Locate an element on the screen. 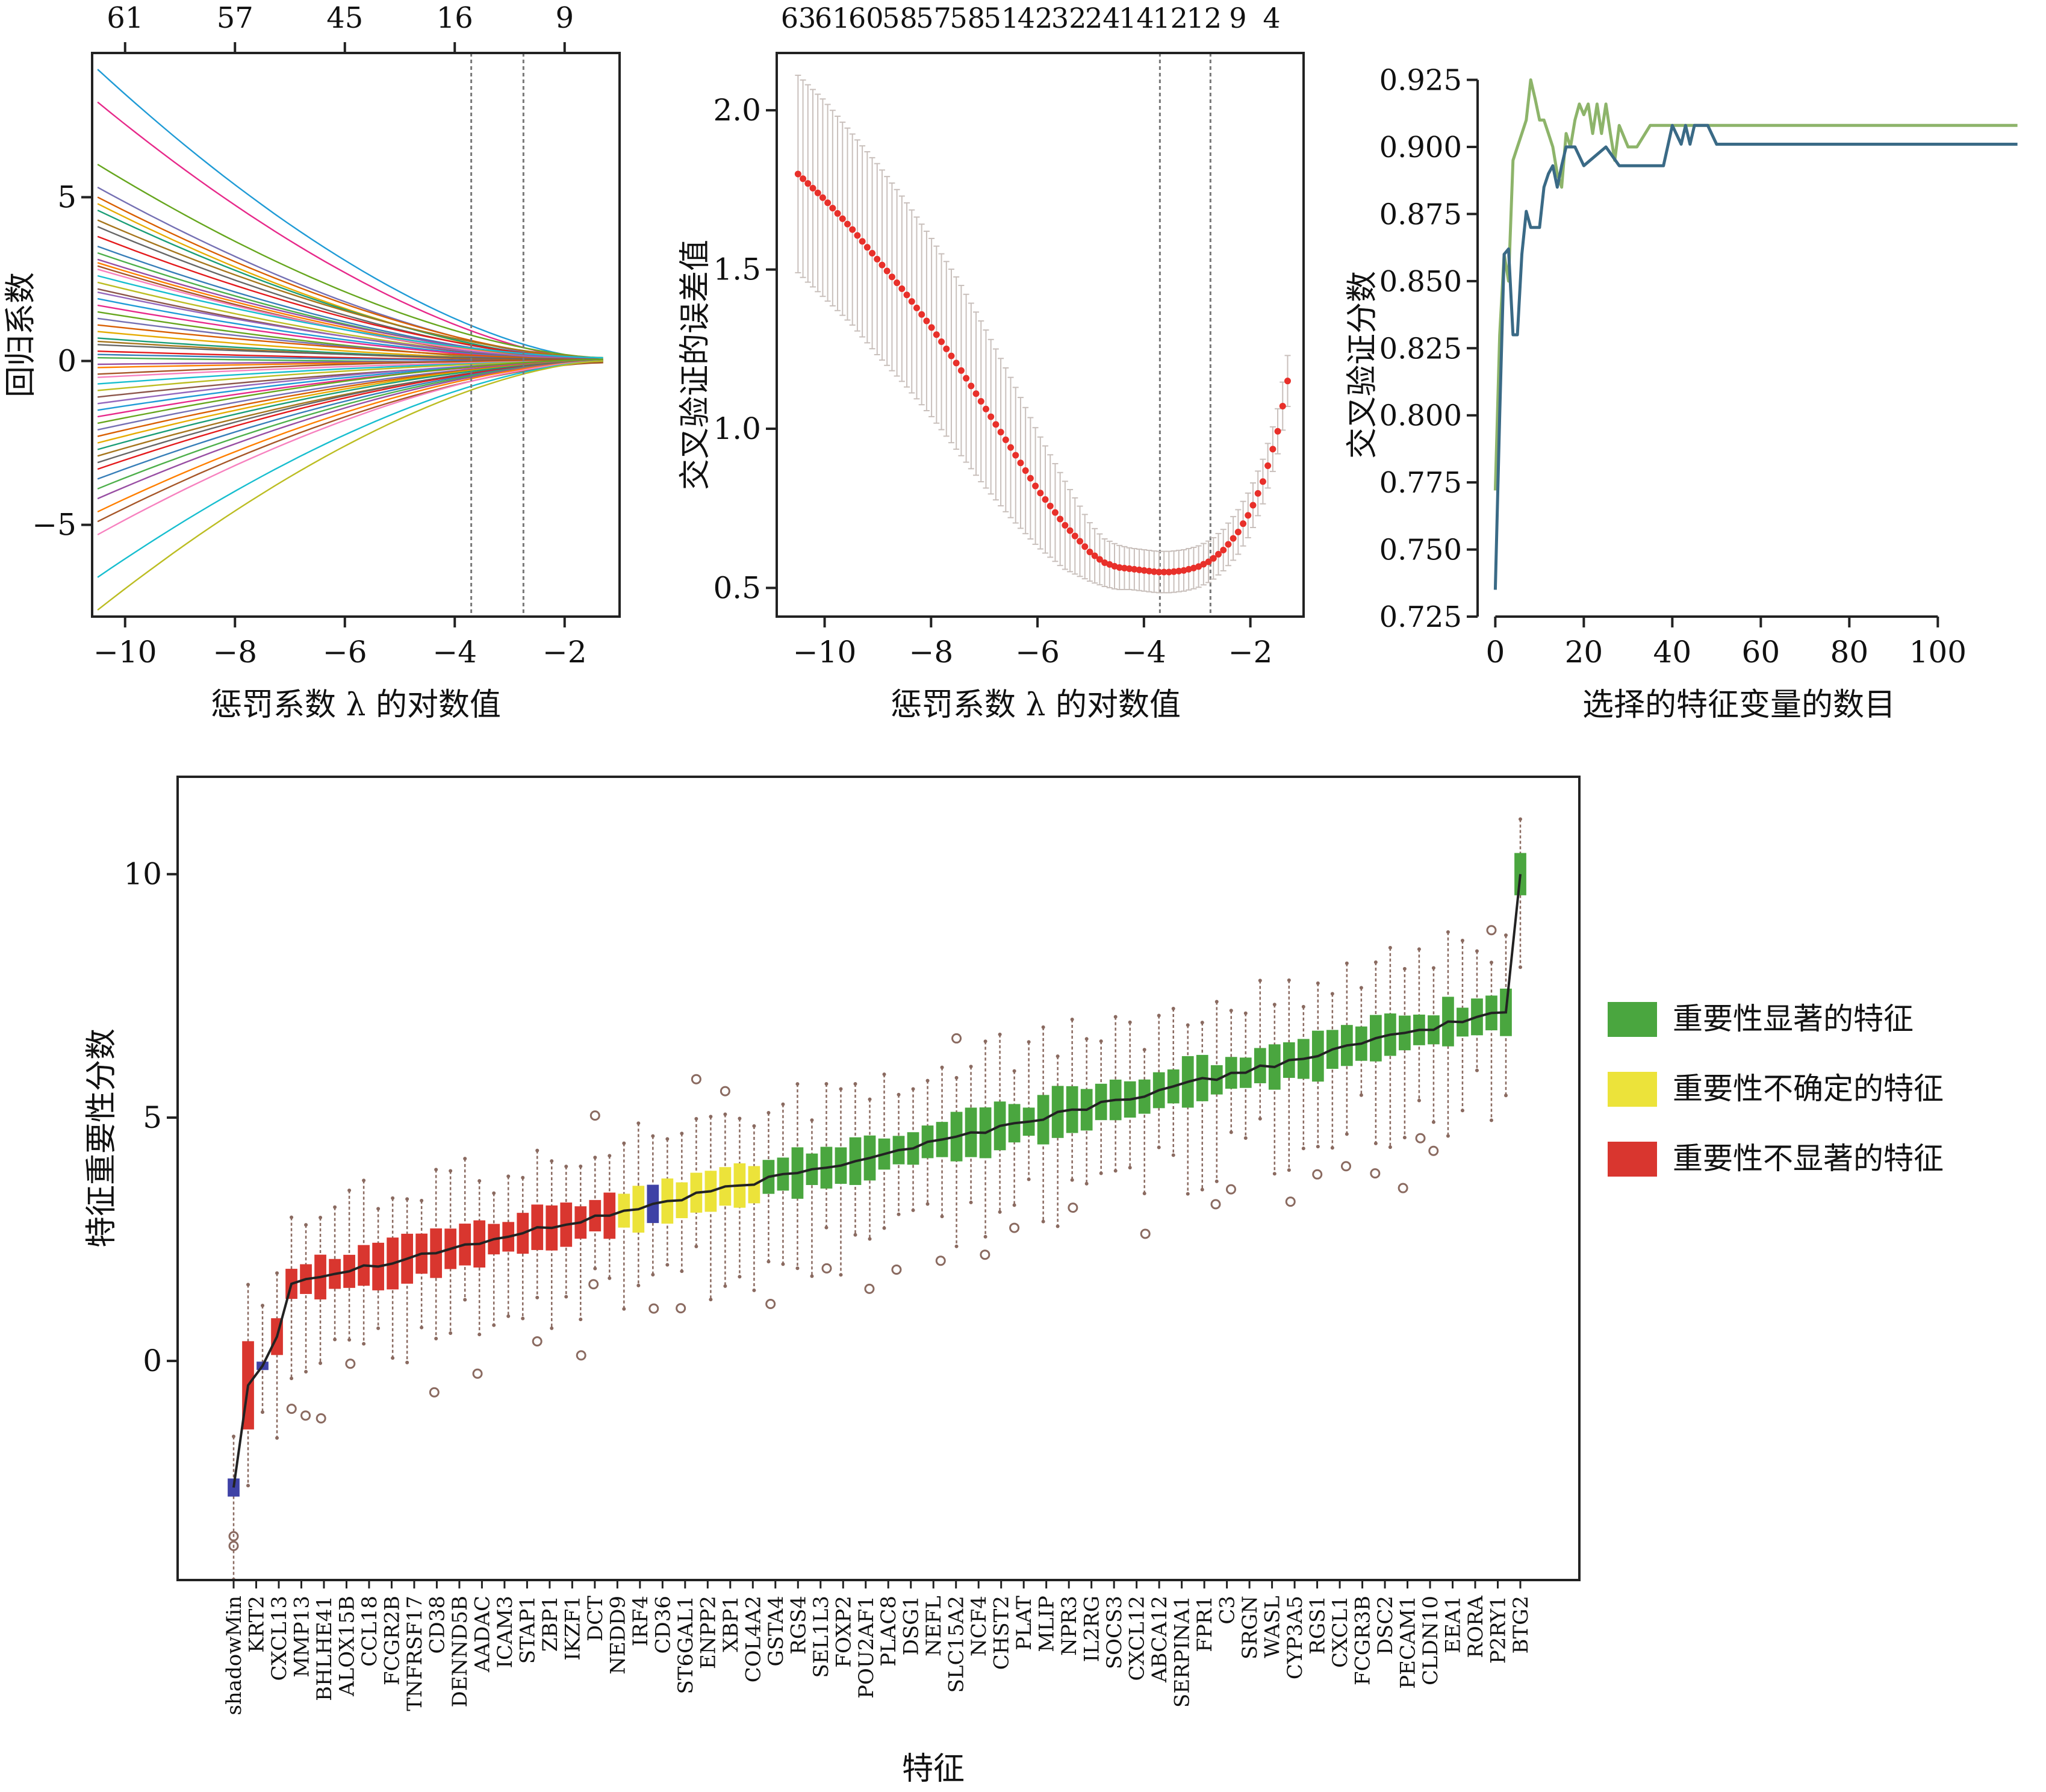 This screenshot has height=1792, width=2046. error-bars is located at coordinates (1043, 334).